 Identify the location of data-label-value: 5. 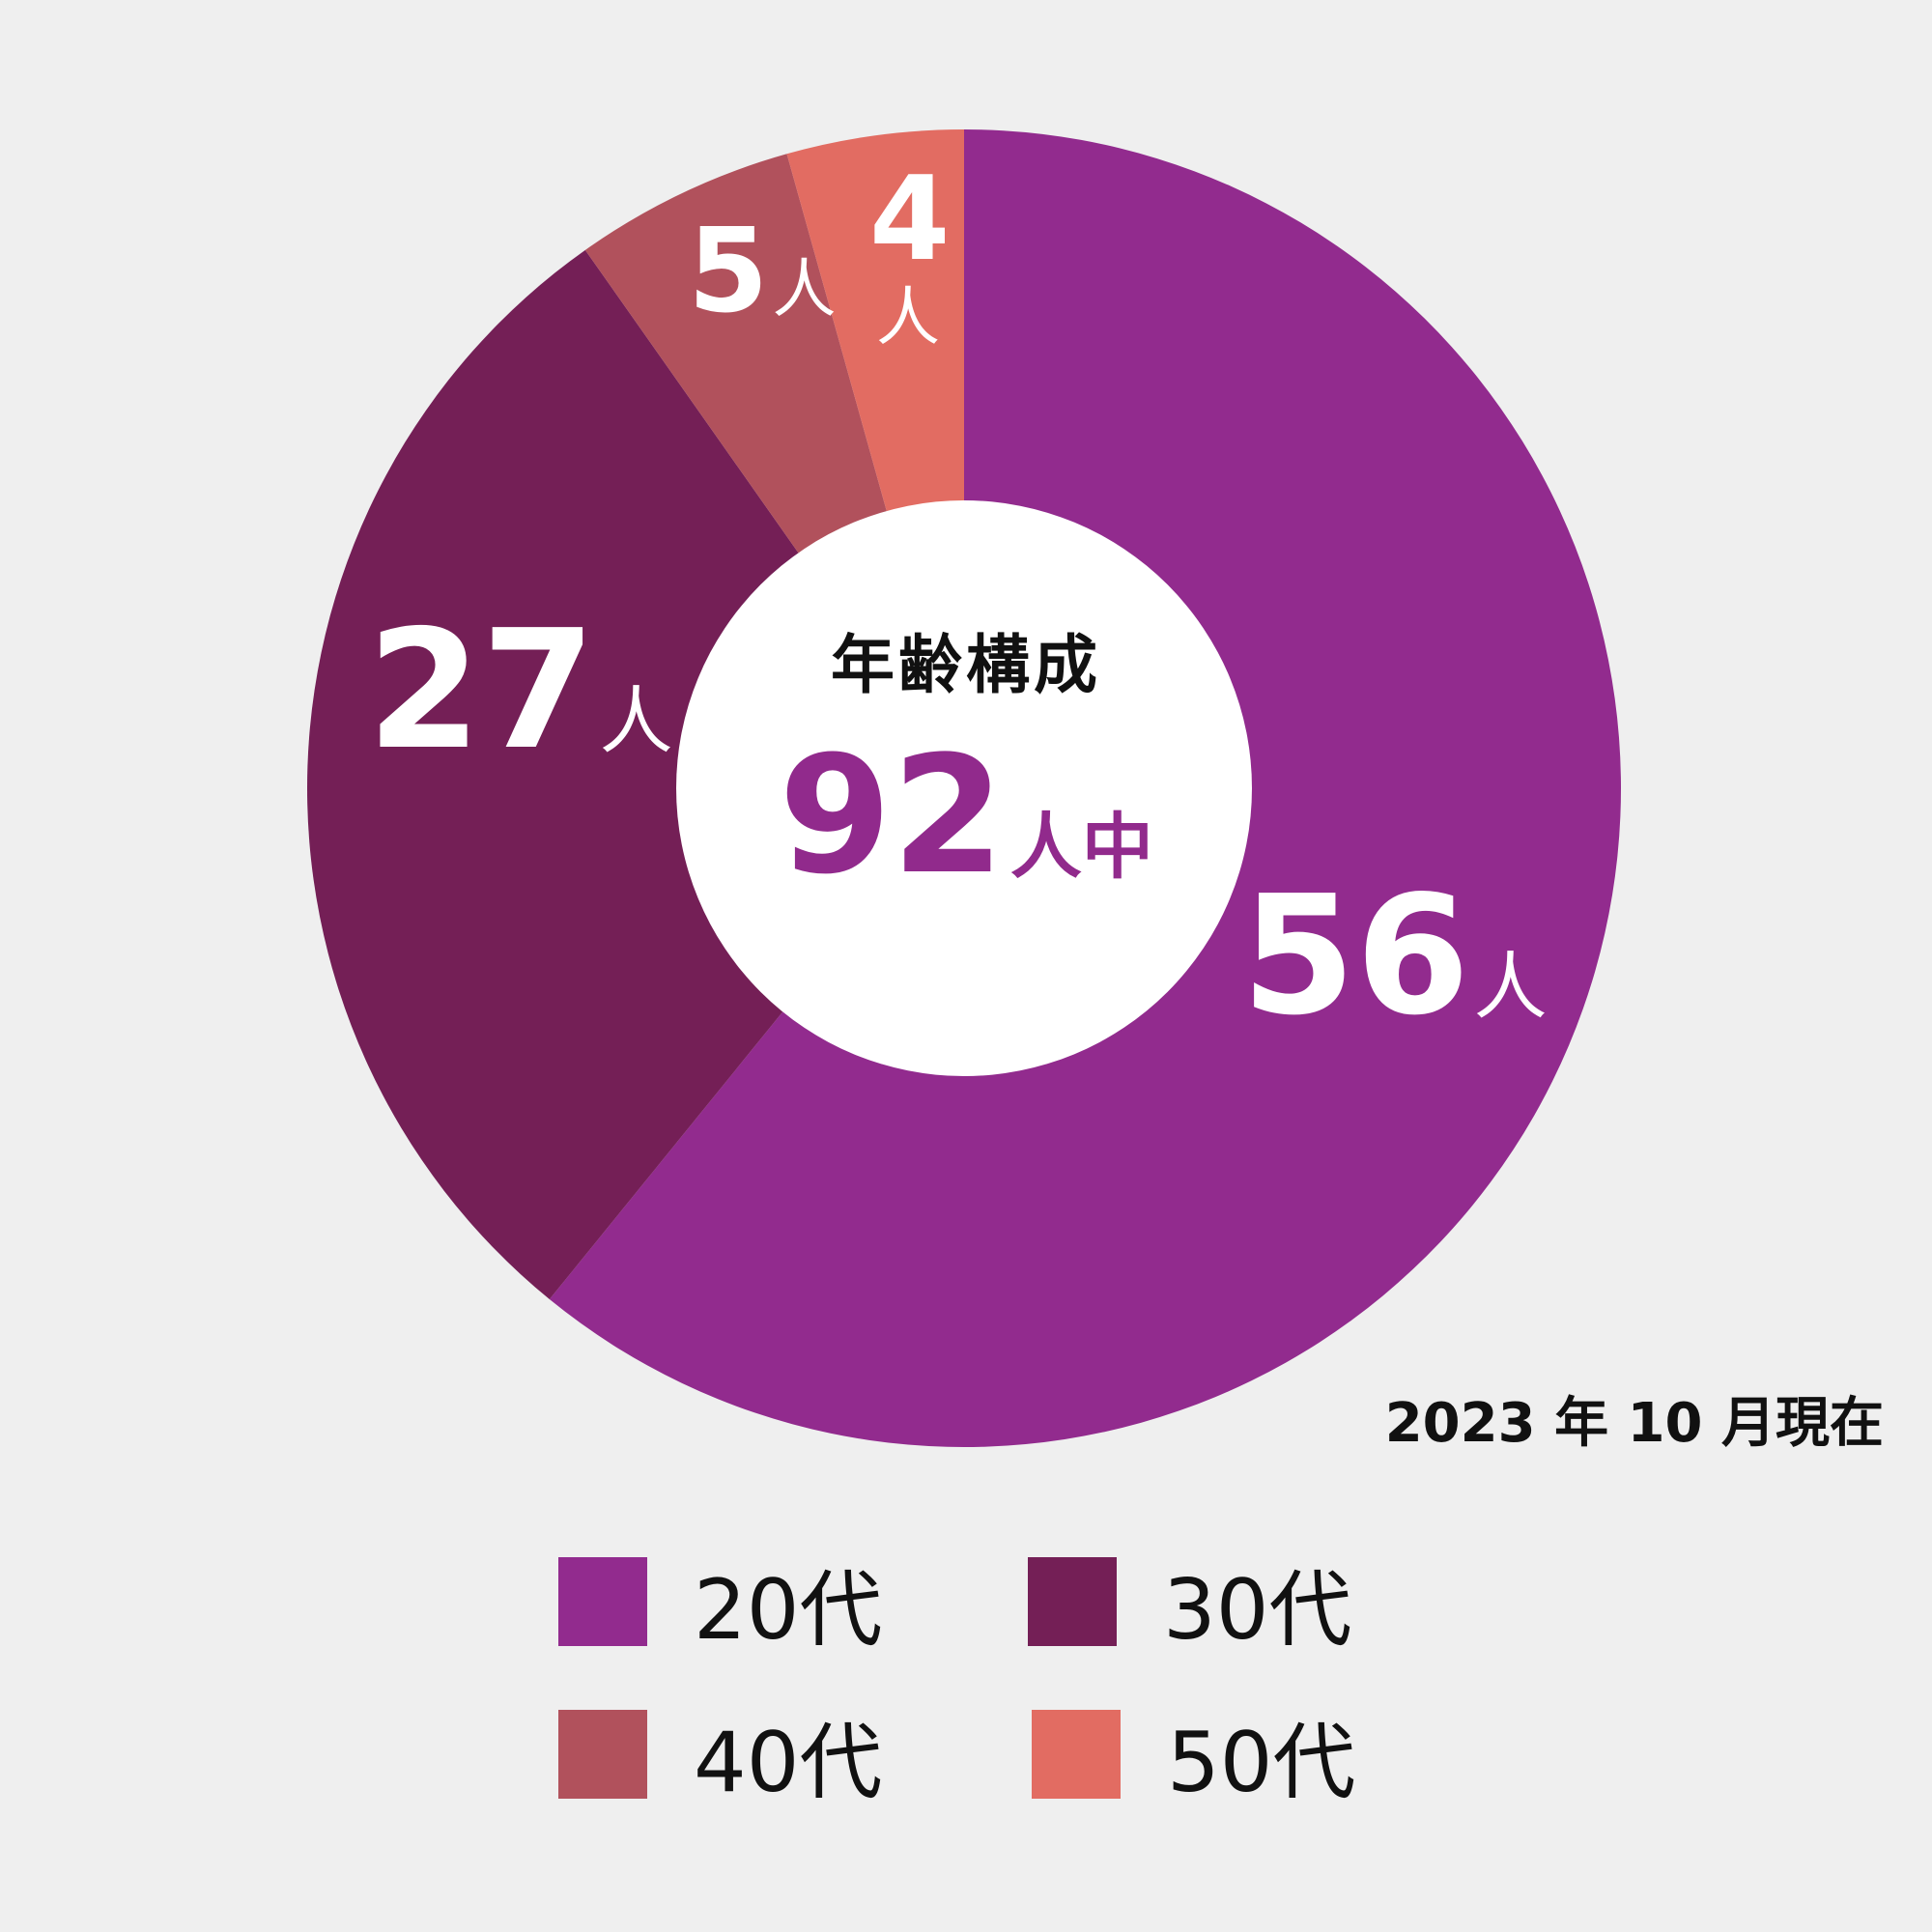
(728, 272).